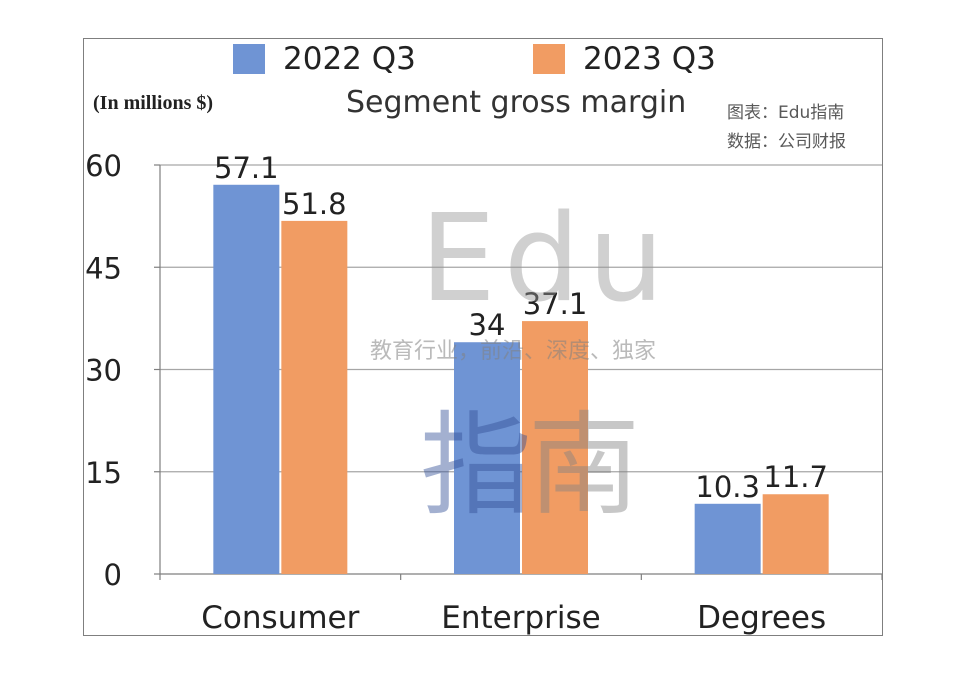 The image size is (968, 688). Describe the element at coordinates (103, 166) in the screenshot. I see `y-tick-label: 60` at that location.